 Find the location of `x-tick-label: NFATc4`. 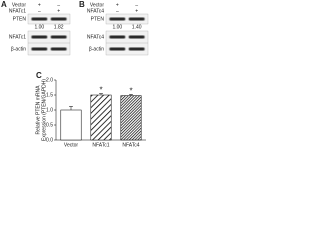

x-tick-label: NFATc4 is located at coordinates (130, 145).